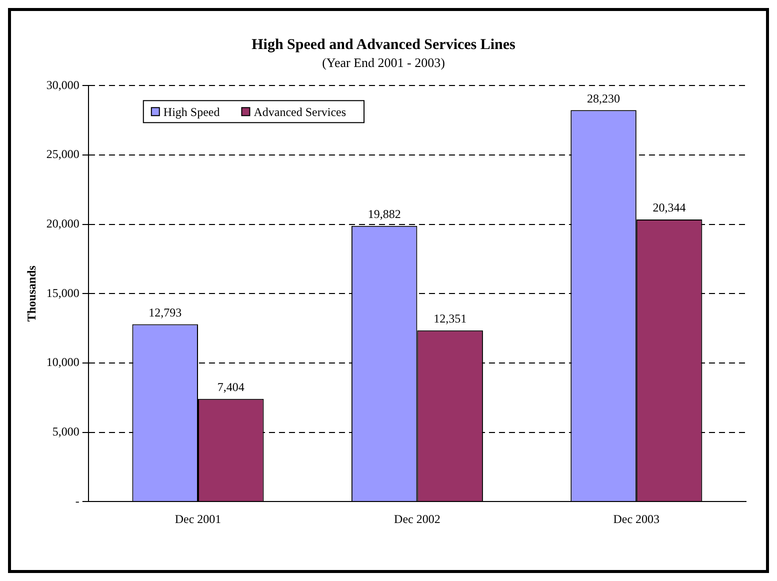  What do you see at coordinates (300, 111) in the screenshot?
I see `legend-label: Advanced Services` at bounding box center [300, 111].